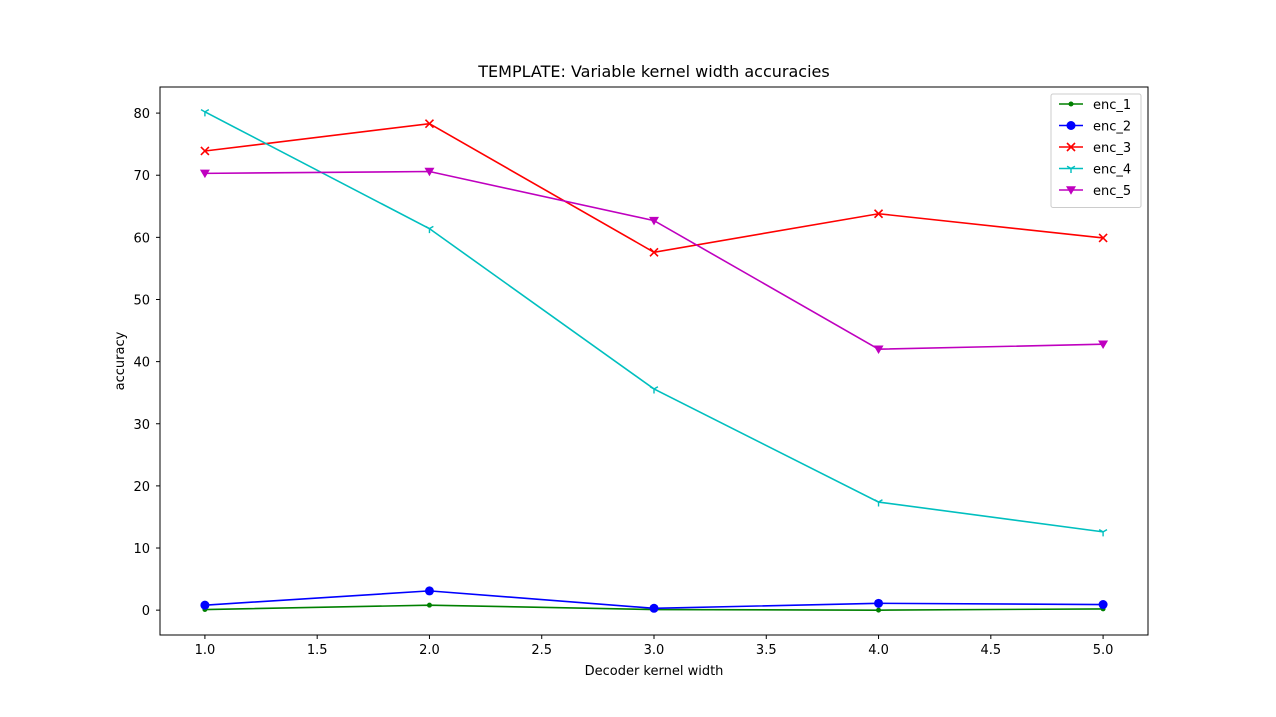 The height and width of the screenshot is (717, 1276). I want to click on legend-label: enc_5, so click(1112, 191).